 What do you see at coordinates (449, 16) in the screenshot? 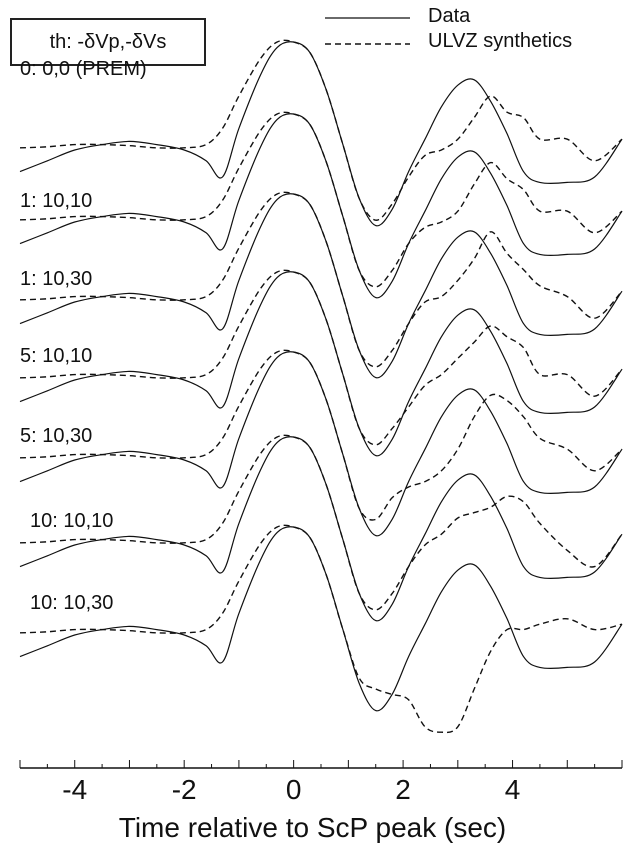
I see `legend-entry-data: Data` at bounding box center [449, 16].